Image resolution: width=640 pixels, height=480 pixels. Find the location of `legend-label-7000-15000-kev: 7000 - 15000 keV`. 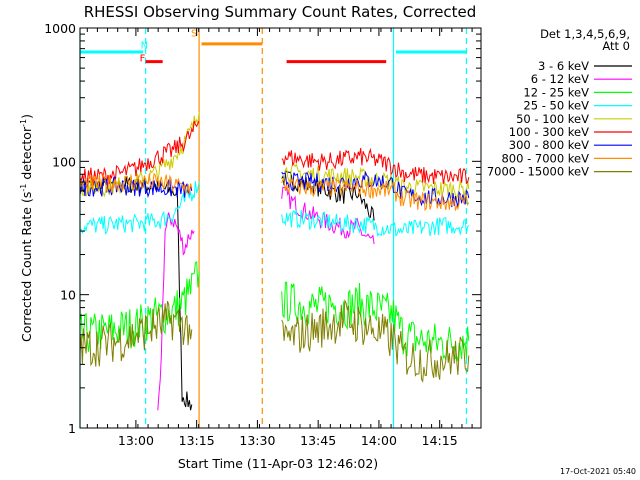

legend-label-7000-15000-kev: 7000 - 15000 keV is located at coordinates (538, 172).